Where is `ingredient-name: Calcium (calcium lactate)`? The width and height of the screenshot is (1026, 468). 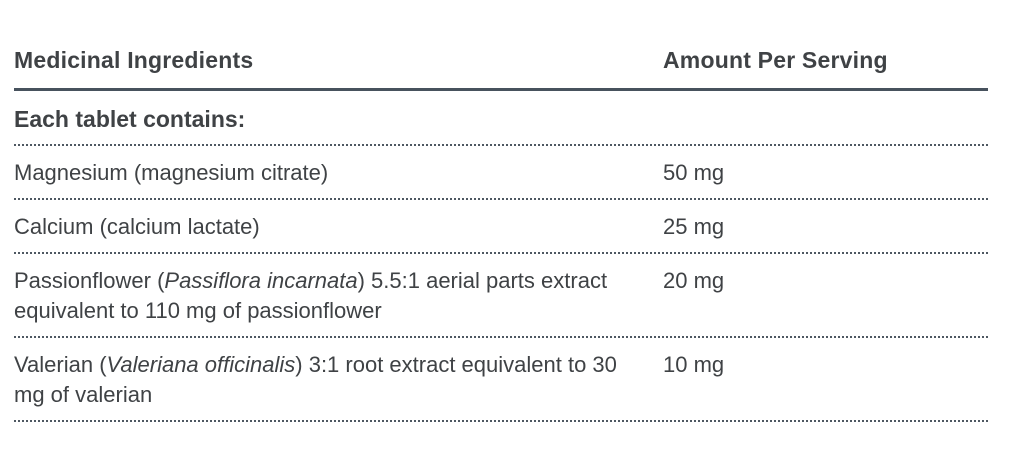 ingredient-name: Calcium (calcium lactate) is located at coordinates (338, 227).